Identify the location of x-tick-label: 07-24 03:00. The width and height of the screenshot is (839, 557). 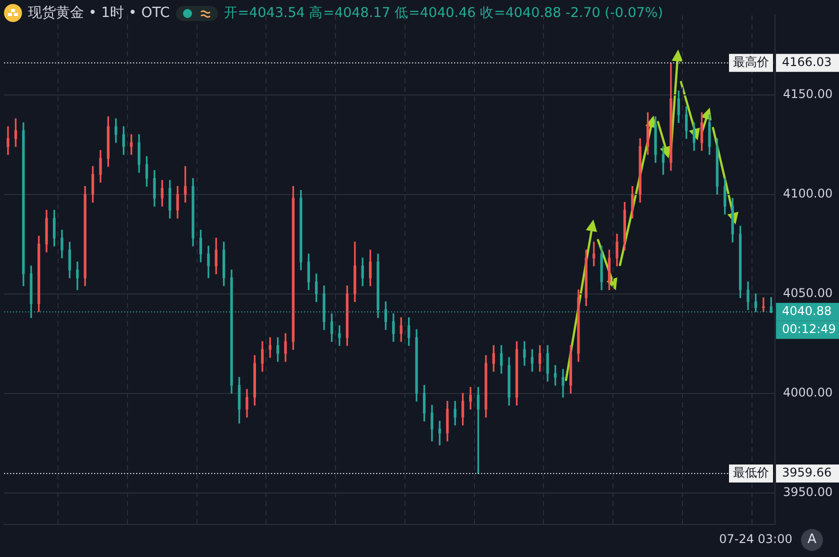
(755, 539).